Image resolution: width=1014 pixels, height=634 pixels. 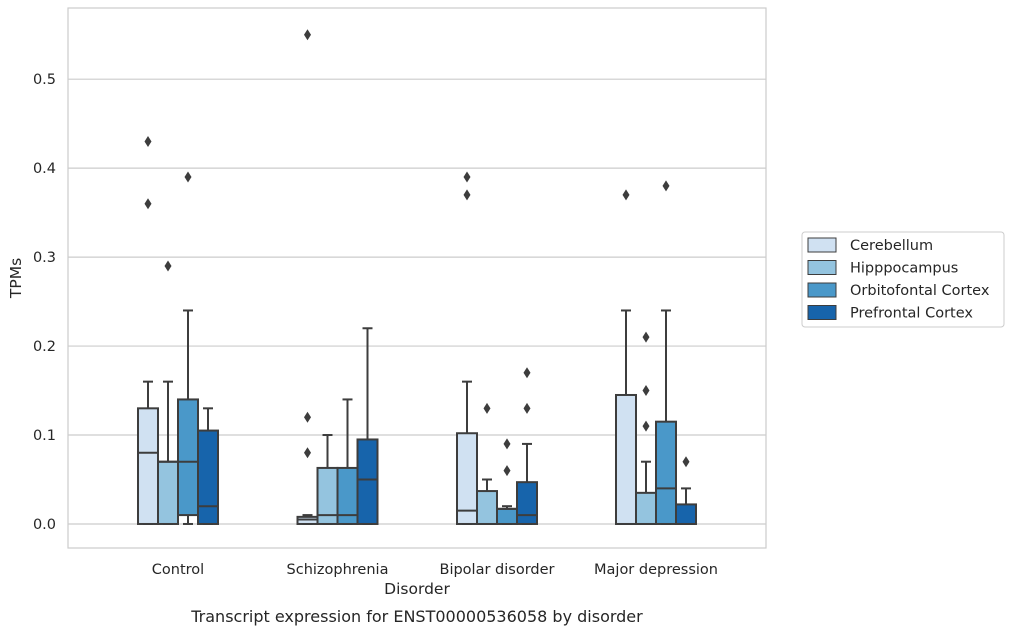 What do you see at coordinates (307, 277) in the screenshot?
I see `box-cerebellum-schizophrenia` at bounding box center [307, 277].